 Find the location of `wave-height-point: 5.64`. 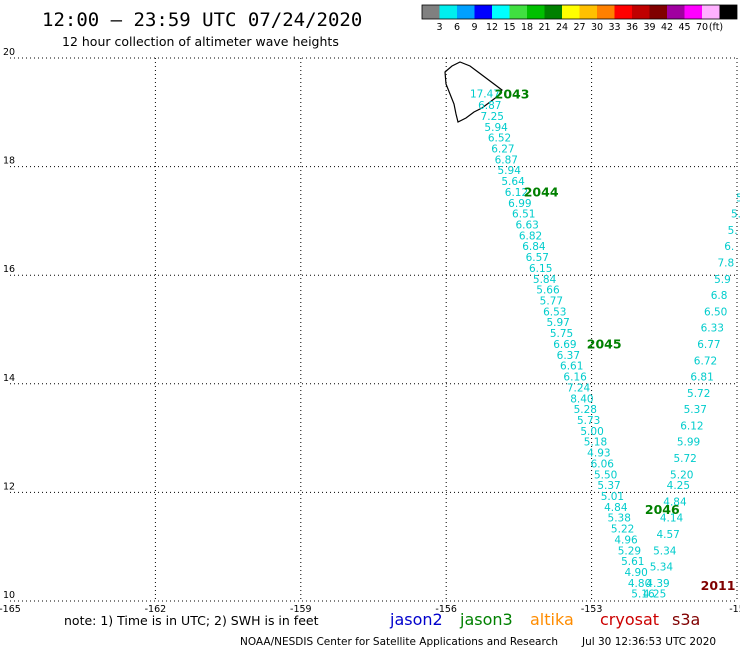

wave-height-point: 5.64 is located at coordinates (513, 182).